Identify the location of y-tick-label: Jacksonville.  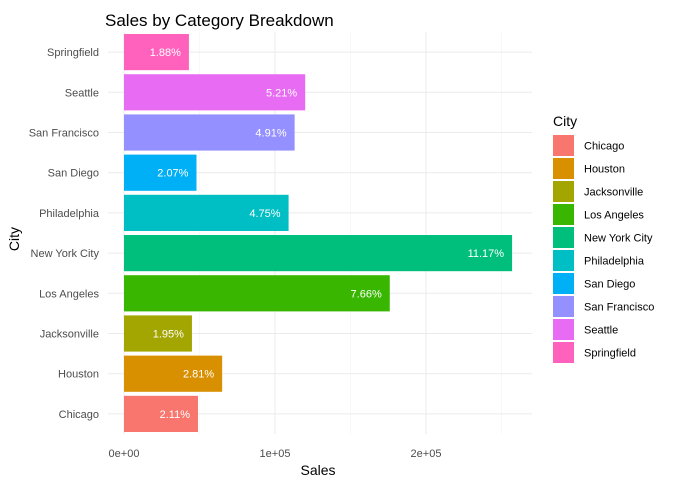
(69, 335).